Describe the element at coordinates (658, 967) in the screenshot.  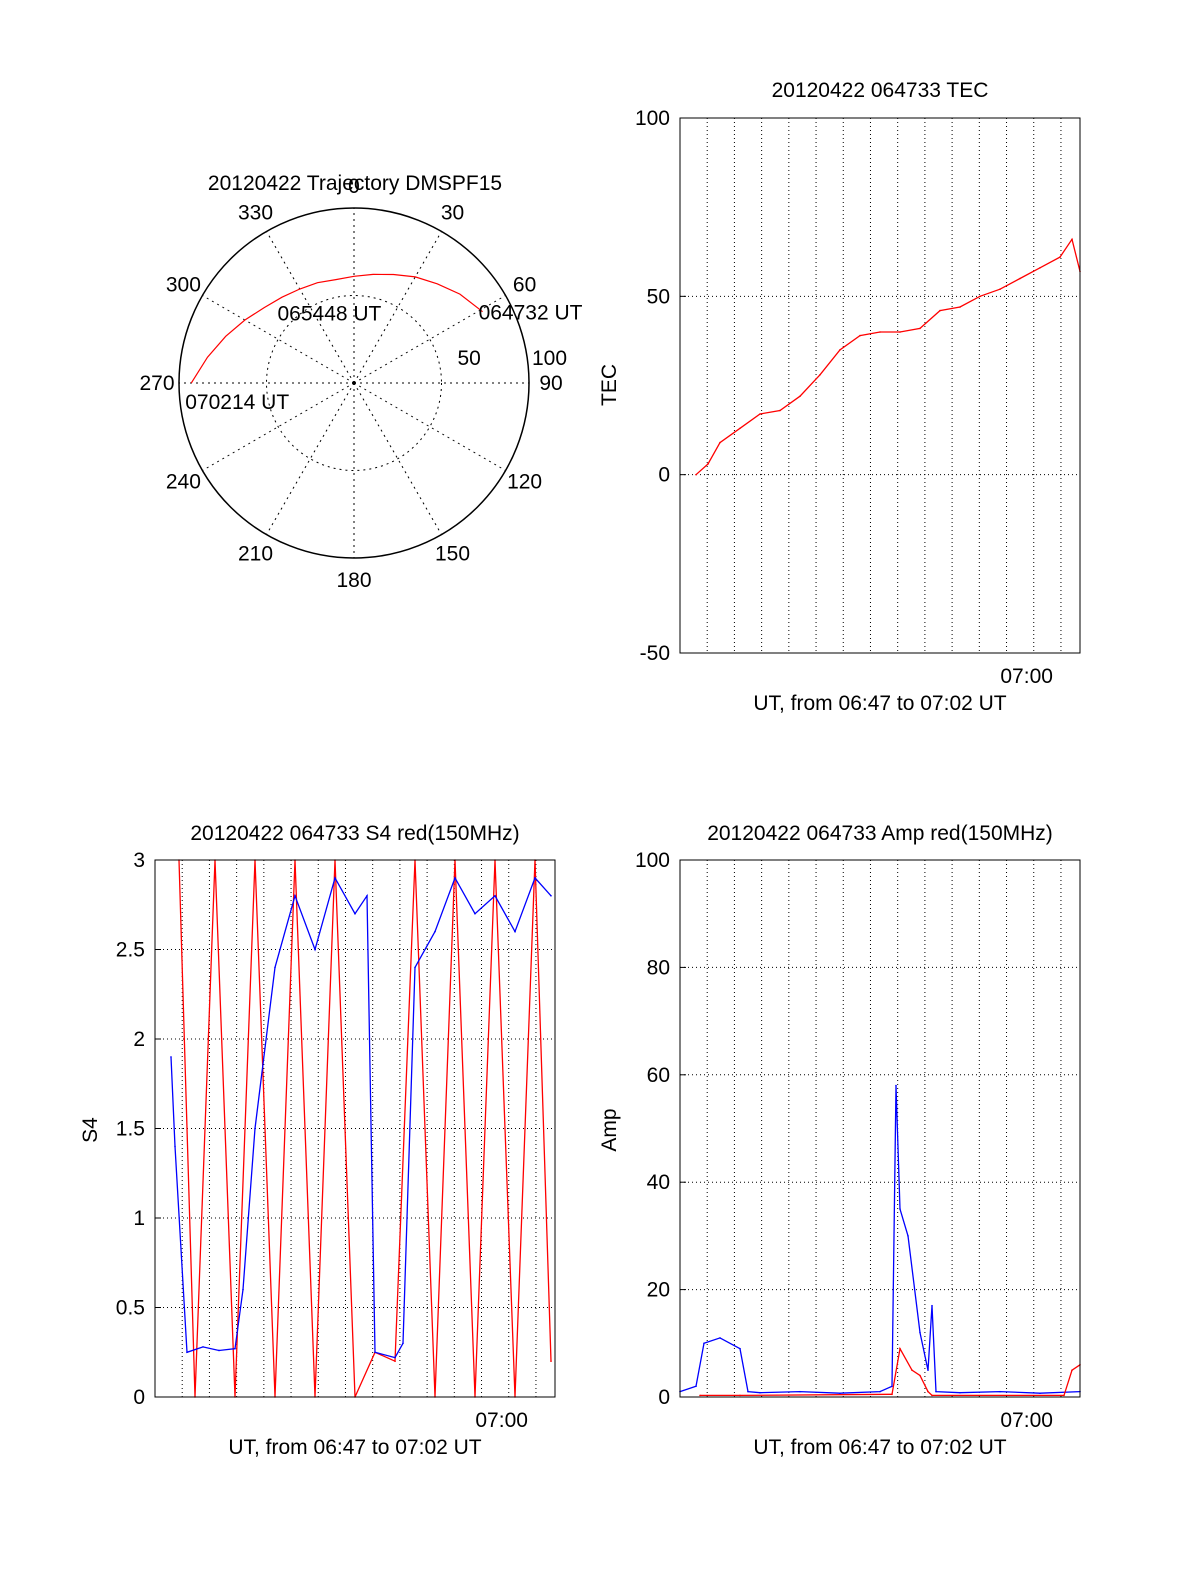
I see `y-tick-label: 80` at that location.